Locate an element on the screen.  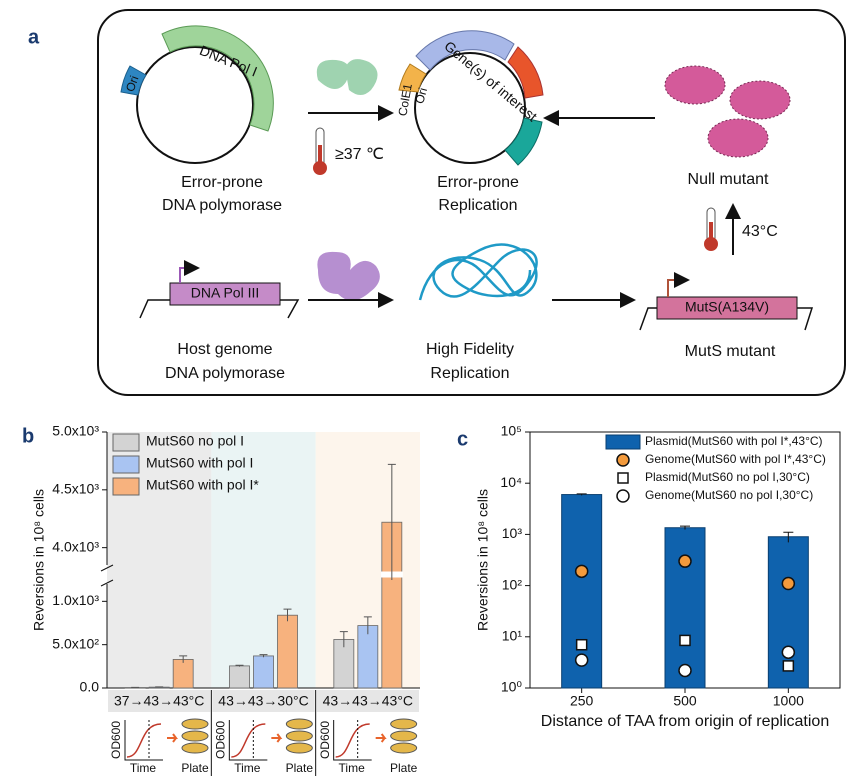
y-tick-label: 10⁴ is located at coordinates (511, 482).